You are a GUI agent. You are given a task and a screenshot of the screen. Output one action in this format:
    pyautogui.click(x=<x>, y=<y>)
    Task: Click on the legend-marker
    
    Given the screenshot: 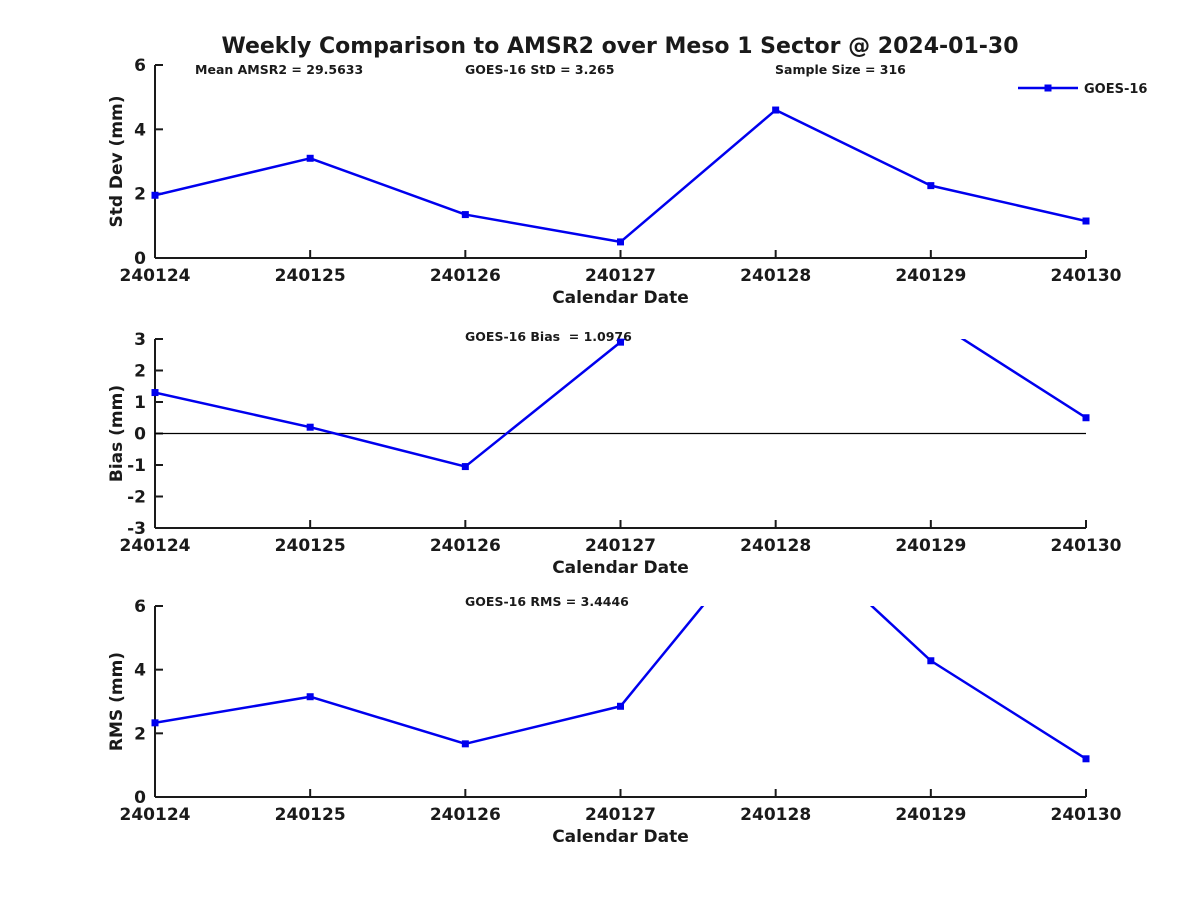 What is the action you would take?
    pyautogui.click(x=1048, y=88)
    